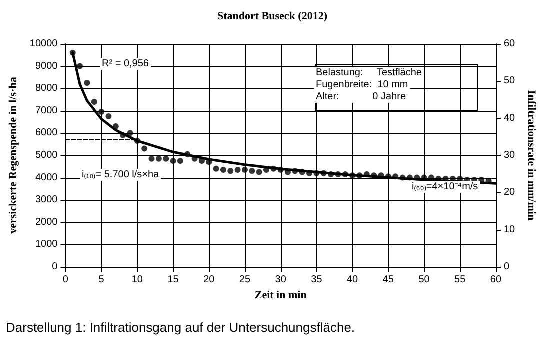  I want to click on y-tick-label: 2000, so click(46, 222).